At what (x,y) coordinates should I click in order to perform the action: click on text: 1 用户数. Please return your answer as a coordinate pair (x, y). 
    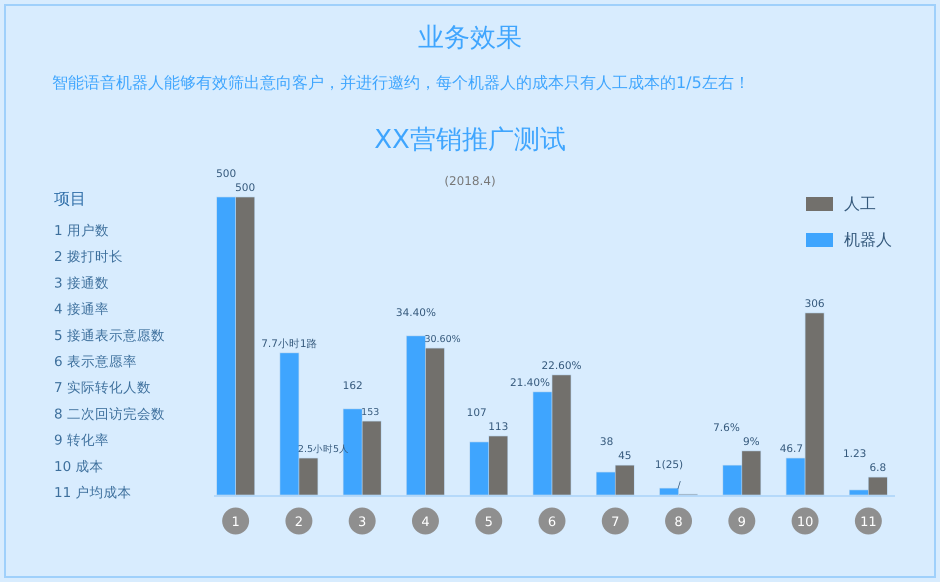
    Looking at the image, I should click on (81, 231).